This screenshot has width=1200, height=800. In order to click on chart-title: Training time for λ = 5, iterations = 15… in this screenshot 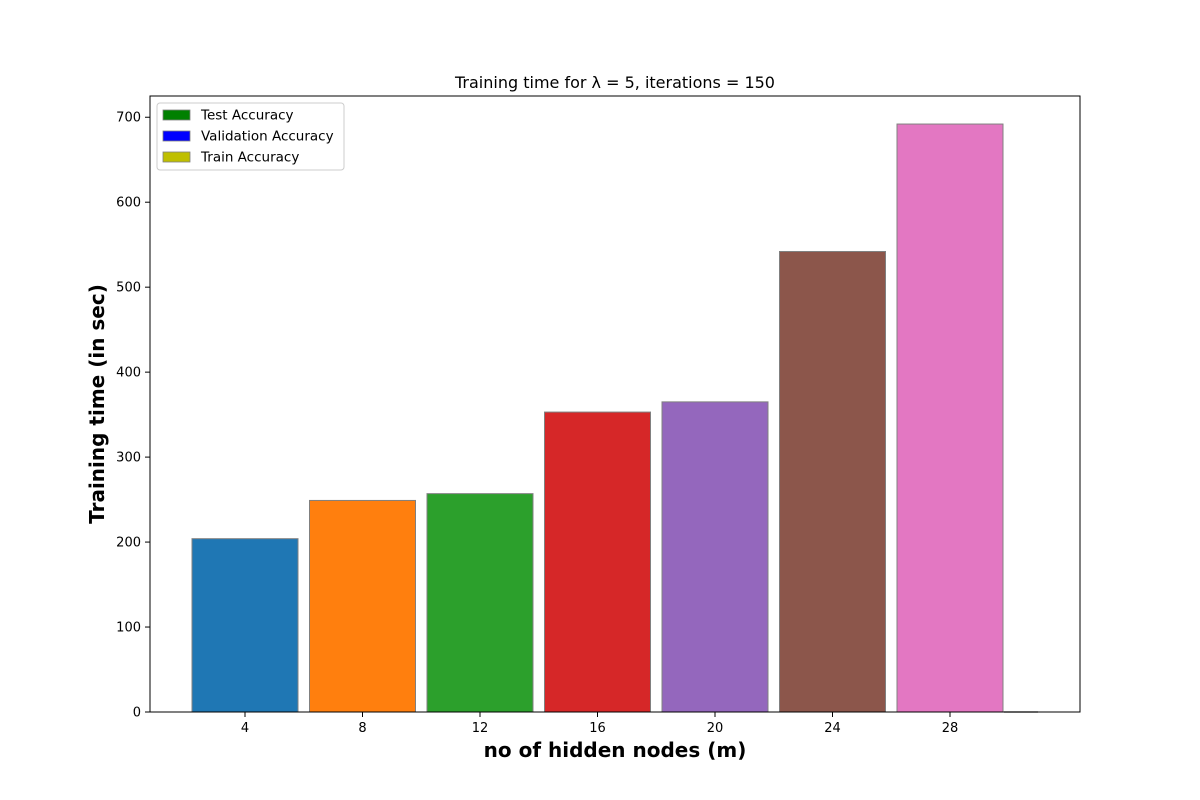, I will do `click(614, 82)`.